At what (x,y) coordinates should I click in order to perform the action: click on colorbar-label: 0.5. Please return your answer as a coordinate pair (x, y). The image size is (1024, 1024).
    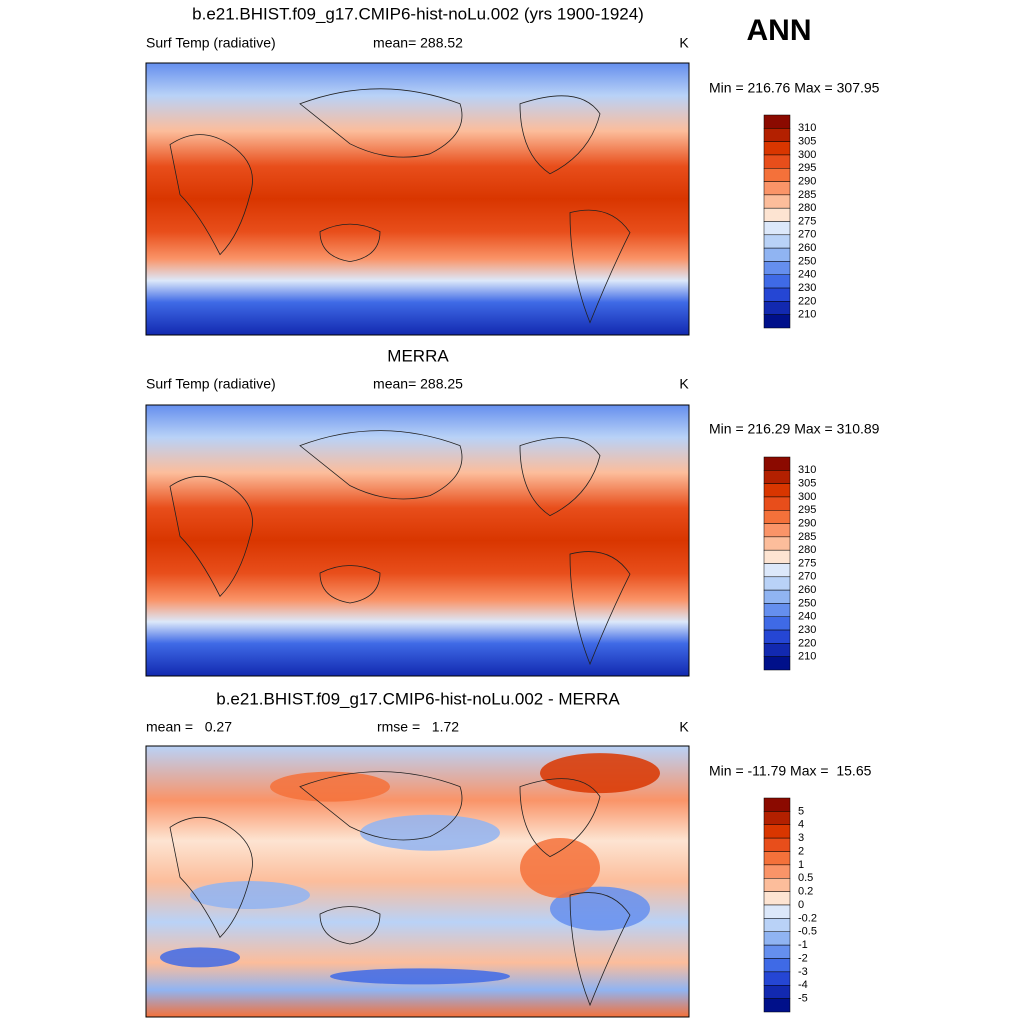
    Looking at the image, I should click on (805, 878).